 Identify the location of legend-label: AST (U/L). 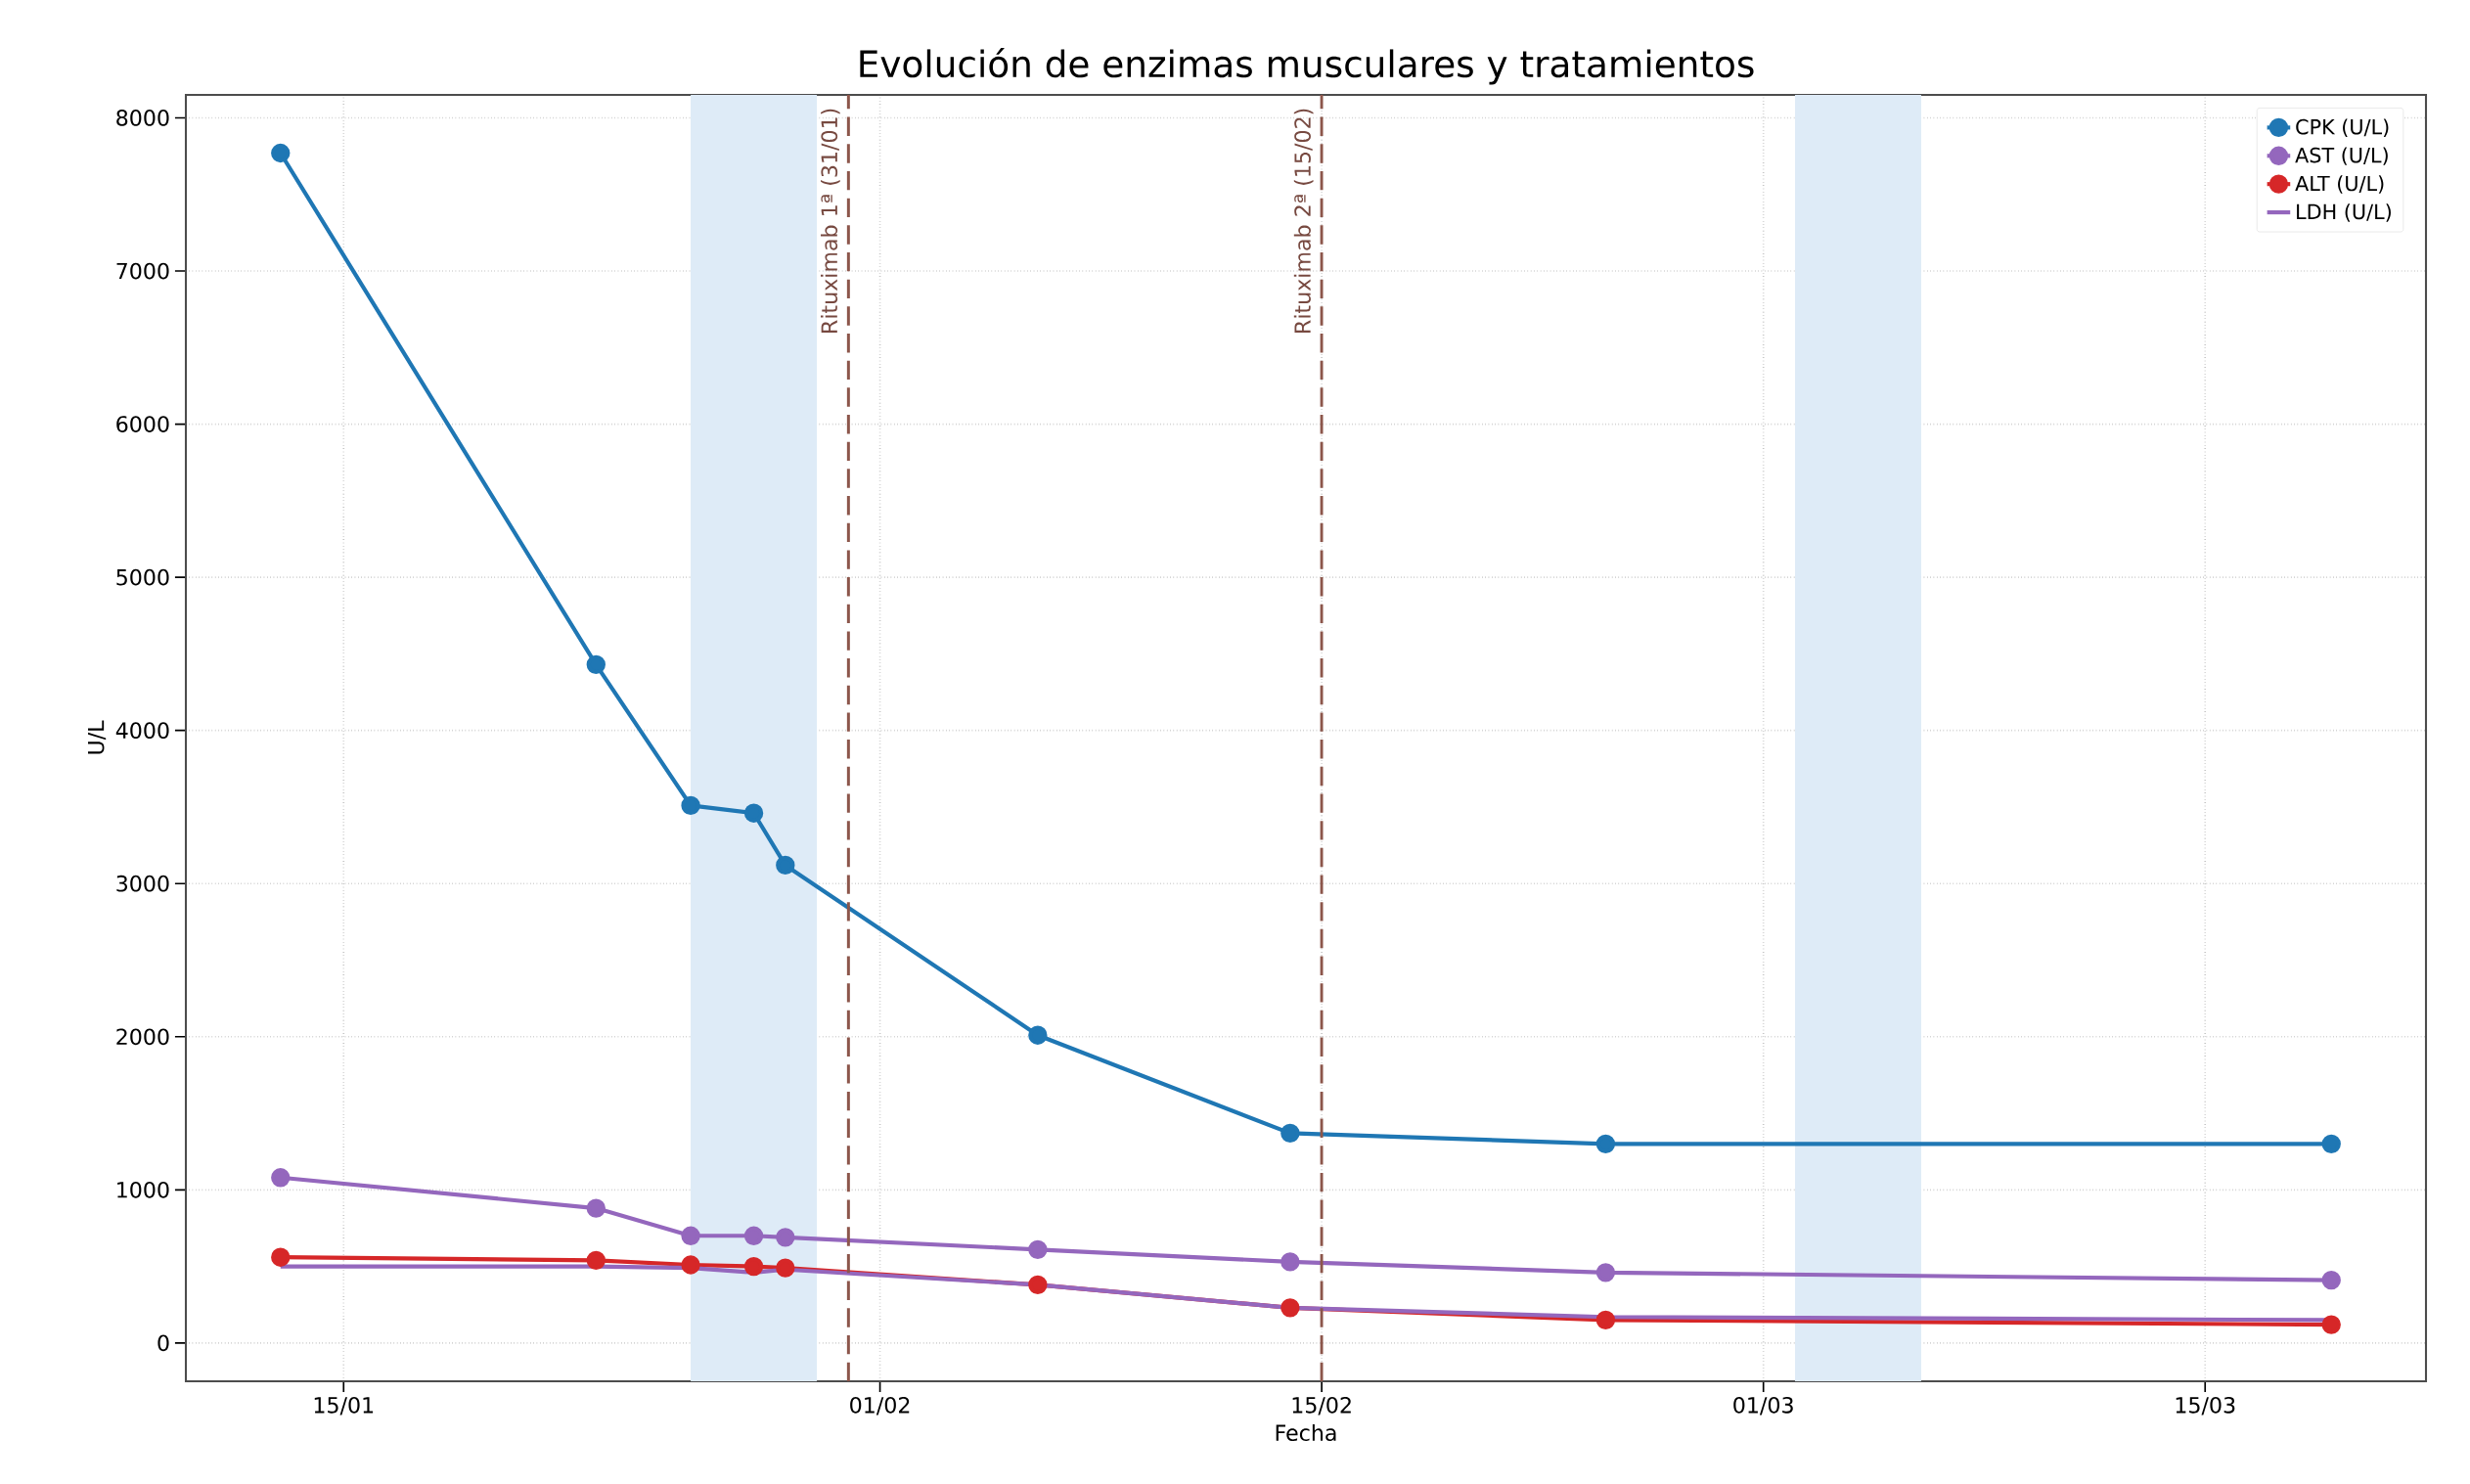
(2341, 156).